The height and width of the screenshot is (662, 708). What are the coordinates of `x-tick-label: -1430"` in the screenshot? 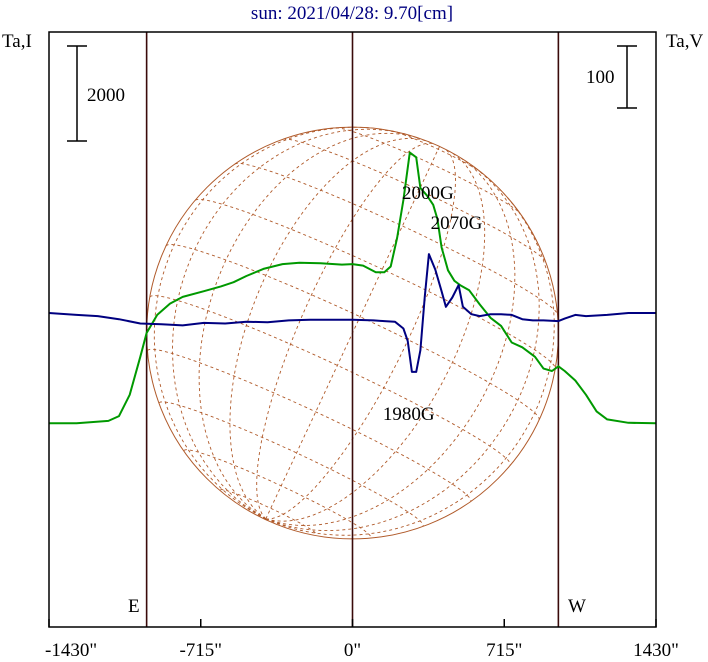 It's located at (71, 650).